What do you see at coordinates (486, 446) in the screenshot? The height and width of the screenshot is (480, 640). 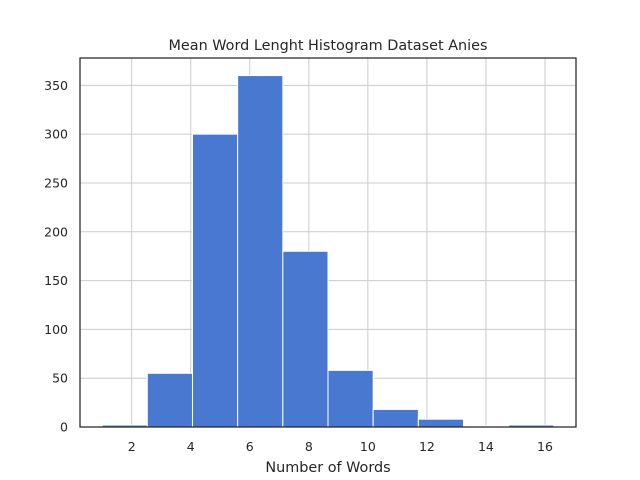 I see `x-tick-label: 14` at bounding box center [486, 446].